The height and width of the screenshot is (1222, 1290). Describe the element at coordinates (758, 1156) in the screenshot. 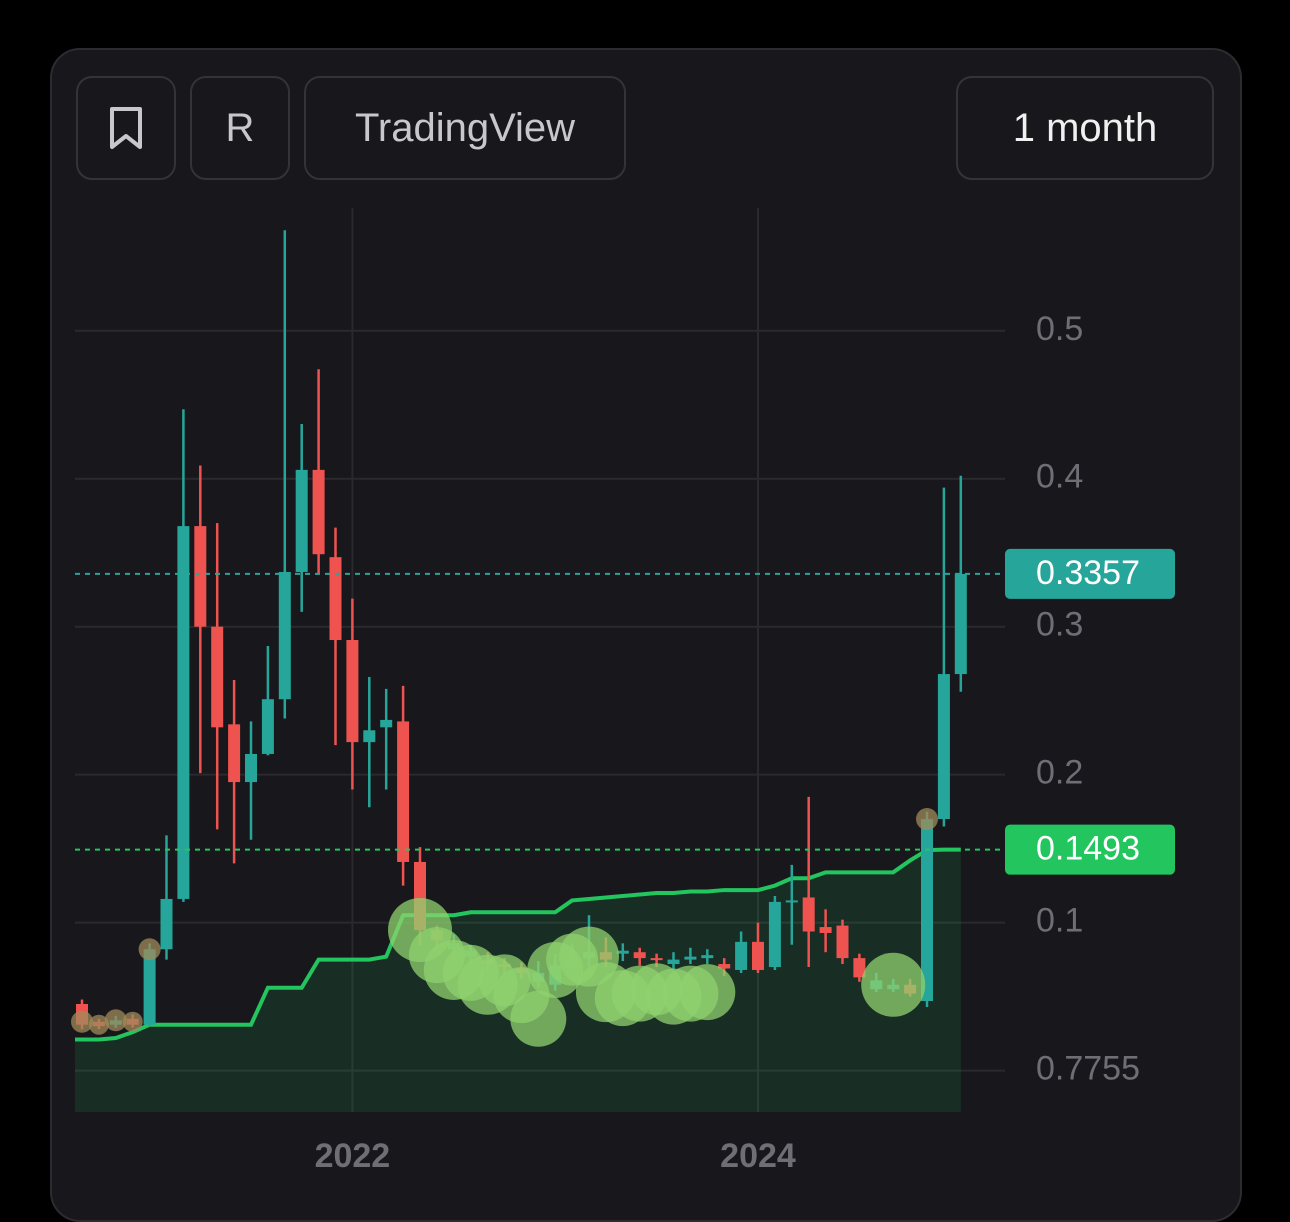

I see `x-tick-label: 2024` at that location.